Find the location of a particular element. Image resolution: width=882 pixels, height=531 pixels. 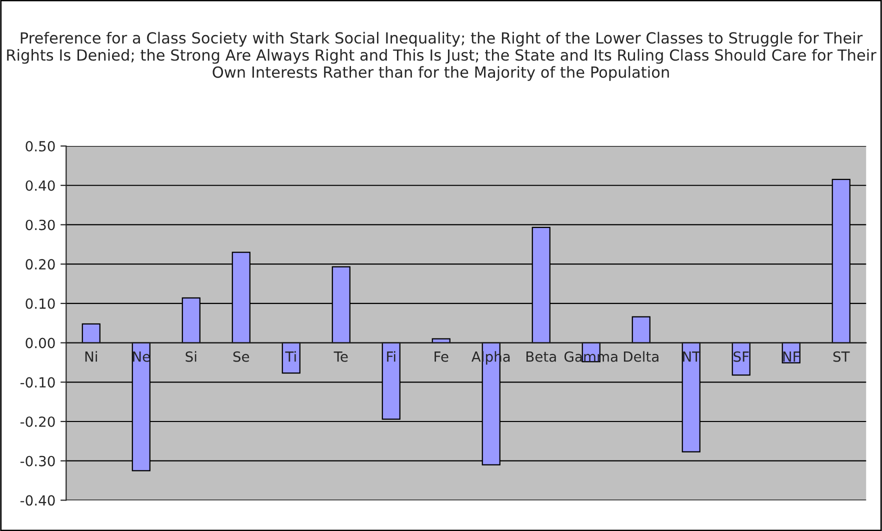

x-tick-label: Si is located at coordinates (191, 356).